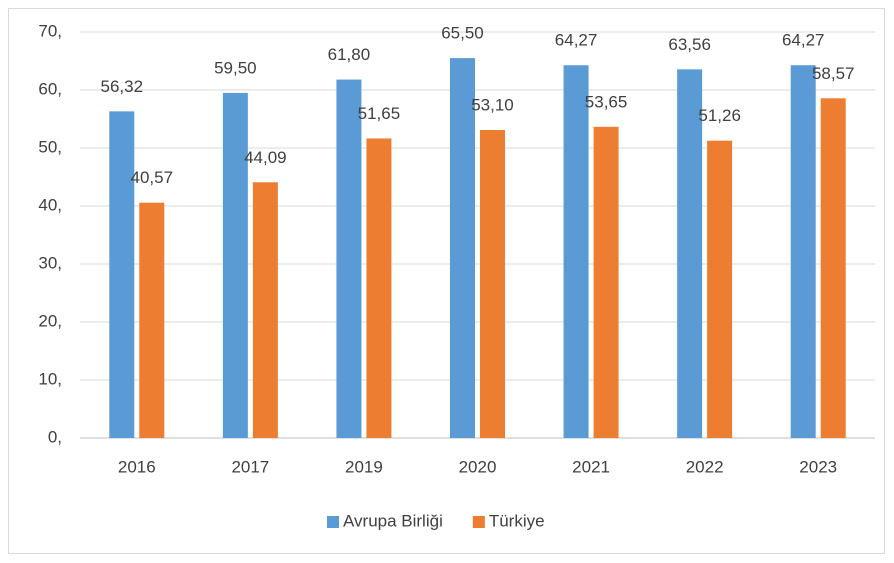 This screenshot has width=894, height=563. What do you see at coordinates (50, 88) in the screenshot?
I see `y-tick-label: 60,` at bounding box center [50, 88].